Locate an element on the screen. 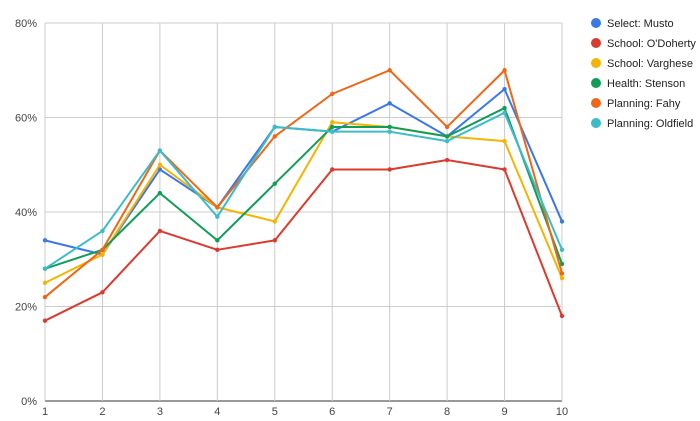 Image resolution: width=700 pixels, height=421 pixels. x-tick-label: 7 is located at coordinates (390, 412).